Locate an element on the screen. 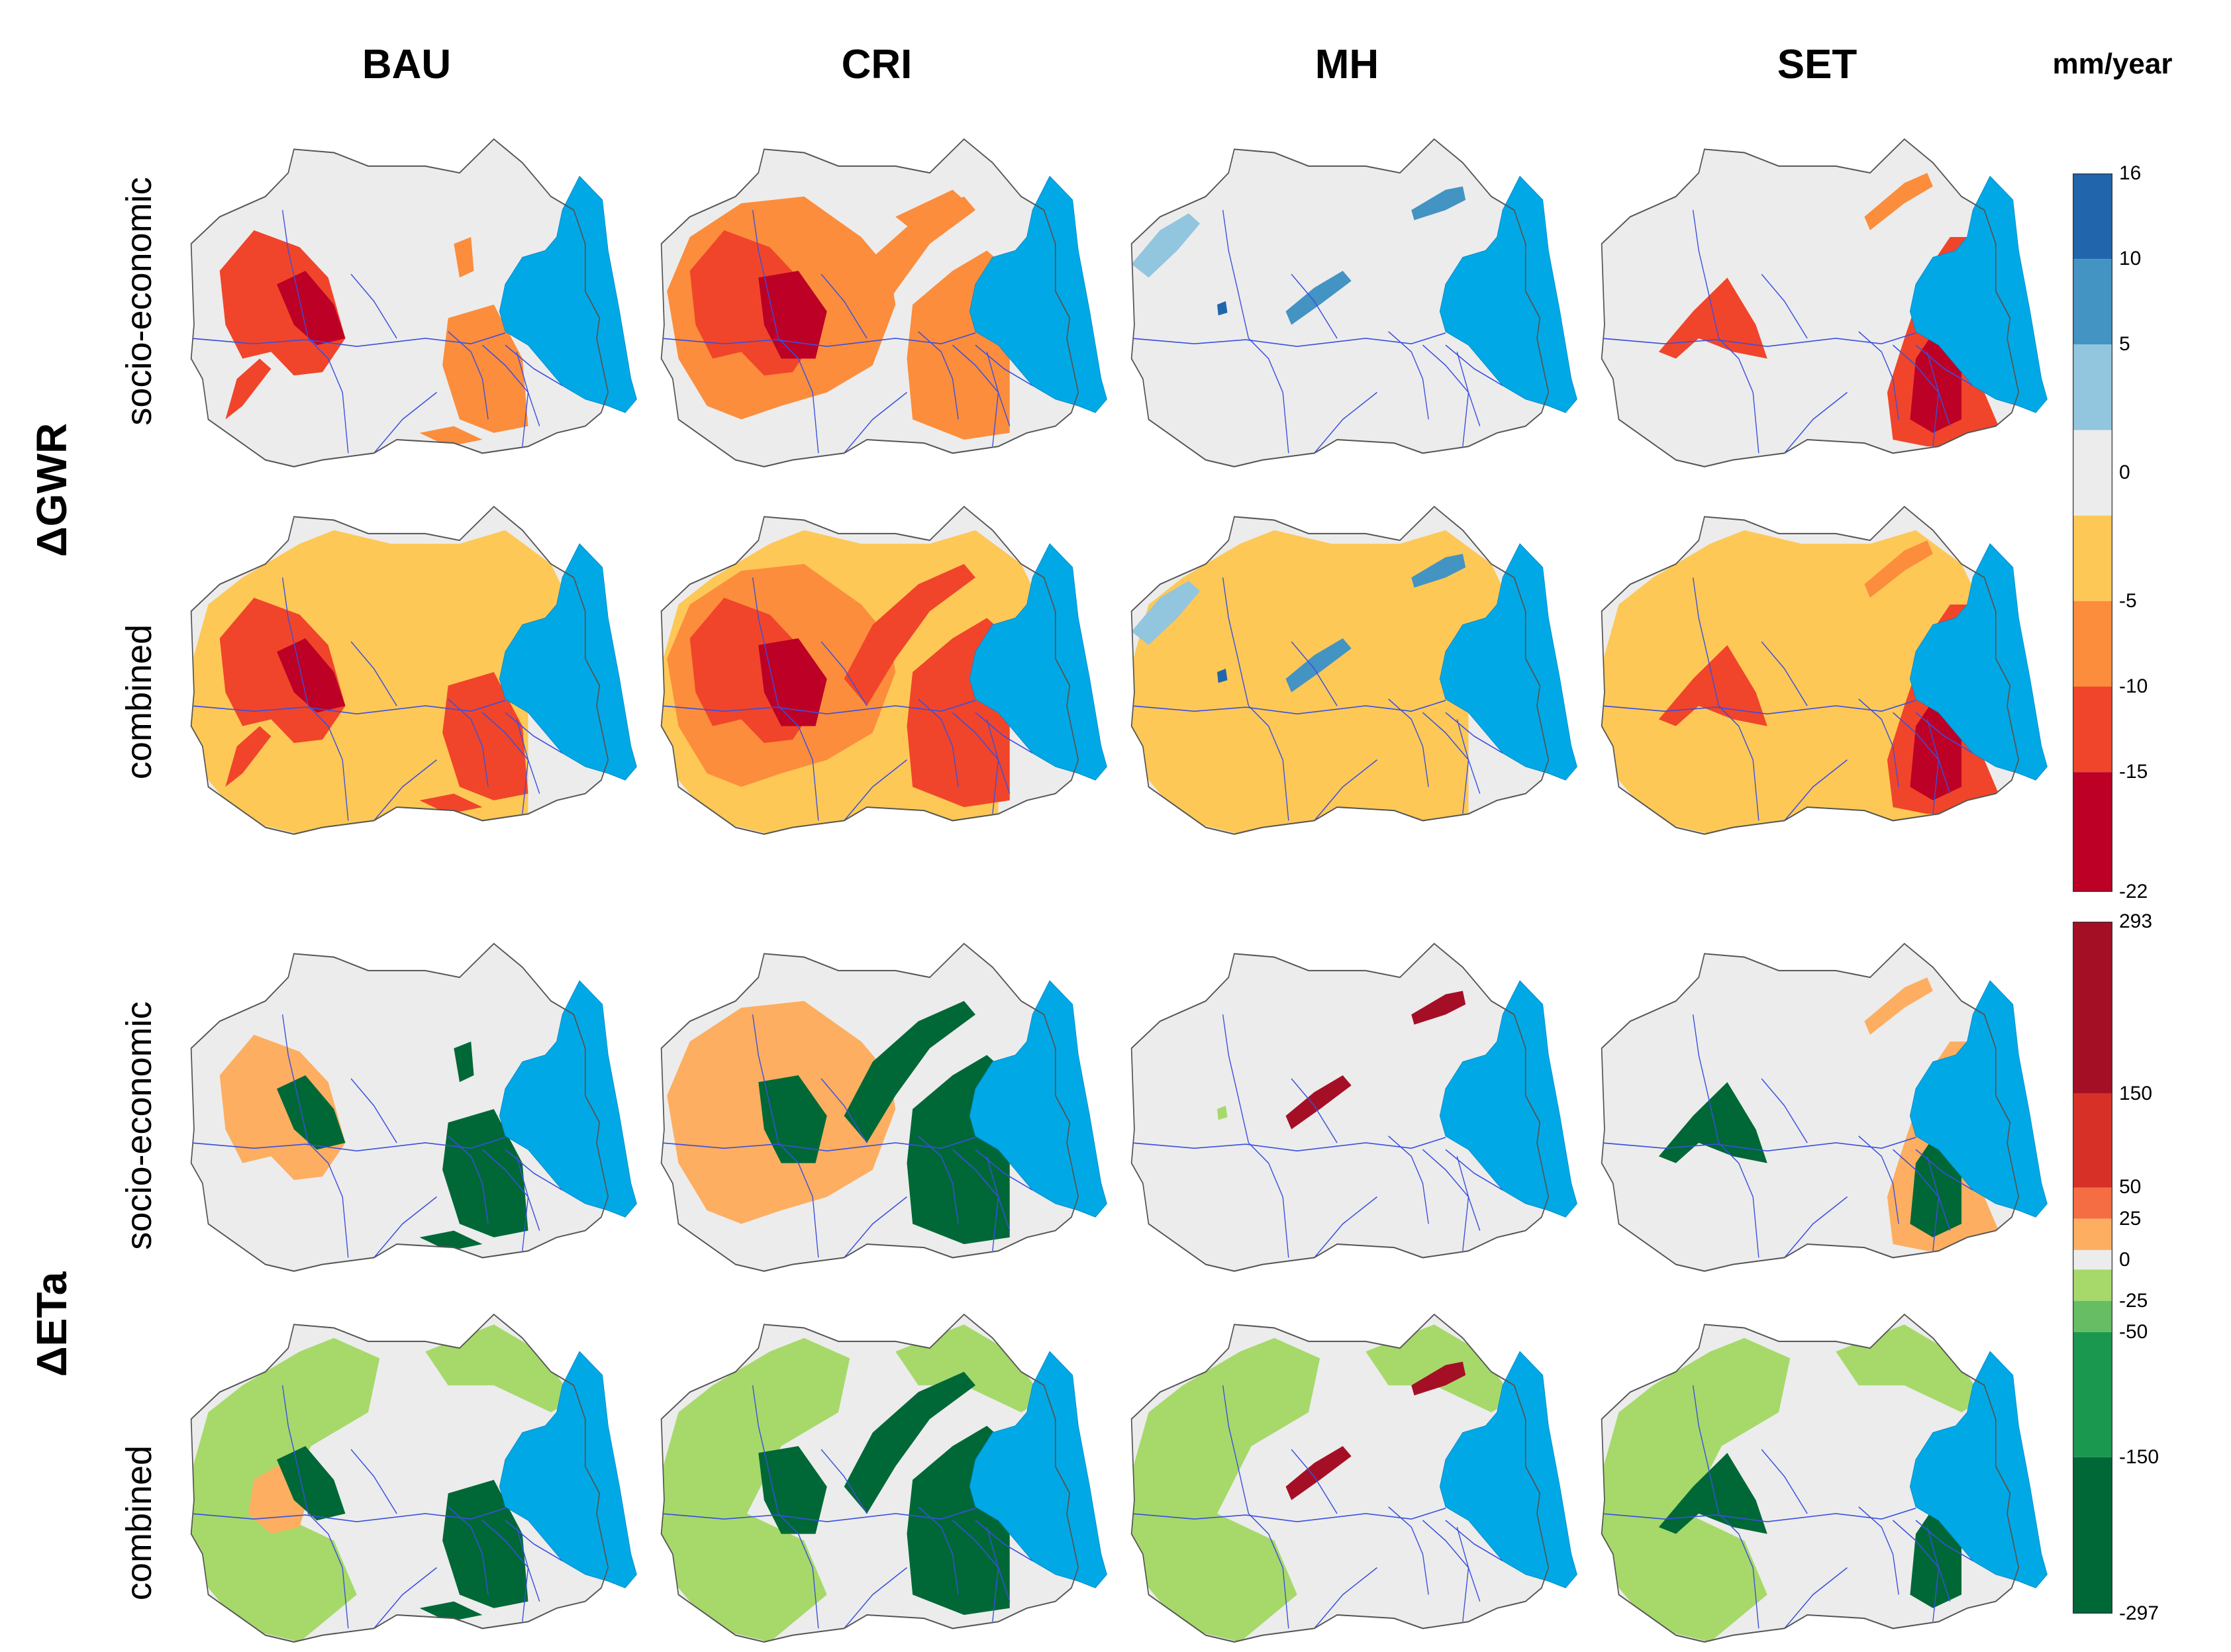  map-panel-eta-socio-economic-bau is located at coordinates (413, 1109).